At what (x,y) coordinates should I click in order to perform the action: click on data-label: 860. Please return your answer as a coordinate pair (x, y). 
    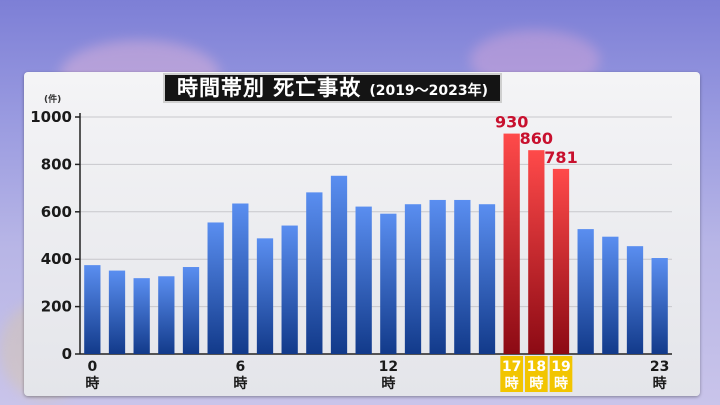
    Looking at the image, I should click on (536, 138).